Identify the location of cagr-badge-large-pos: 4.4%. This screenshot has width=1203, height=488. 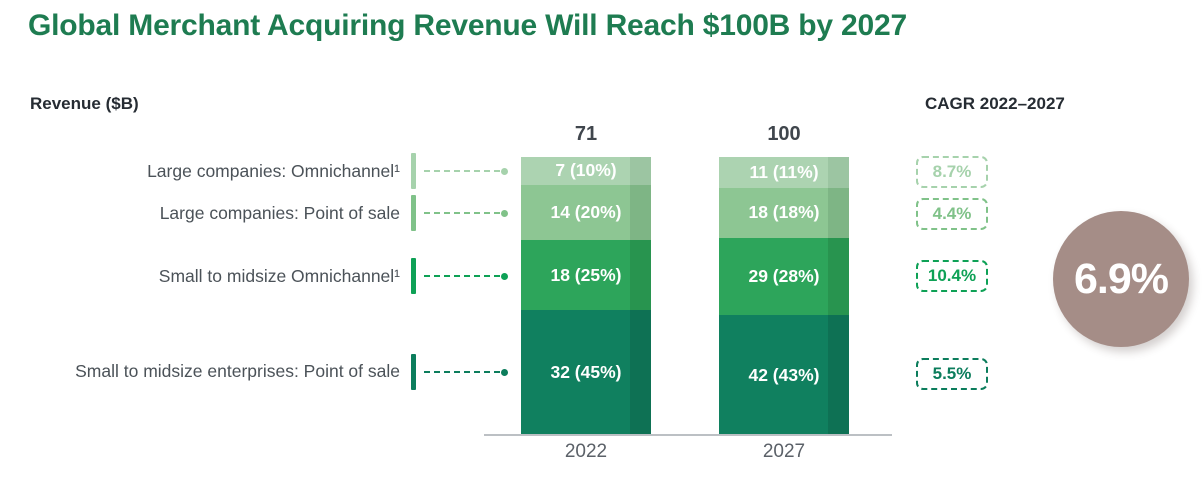
(952, 214).